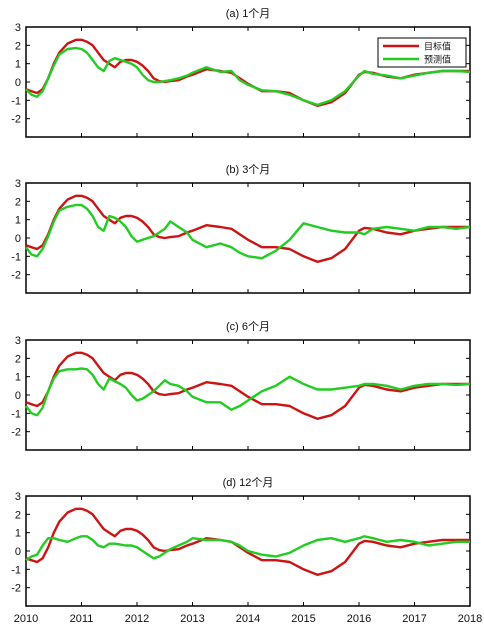  What do you see at coordinates (82, 619) in the screenshot?
I see `x-tick-label: 2011` at bounding box center [82, 619].